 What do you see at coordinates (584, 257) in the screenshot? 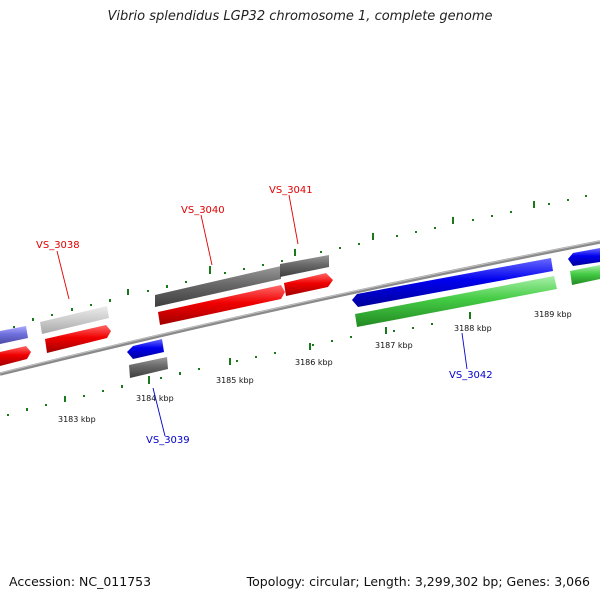
I see `feature-arrow-blue-right` at bounding box center [584, 257].